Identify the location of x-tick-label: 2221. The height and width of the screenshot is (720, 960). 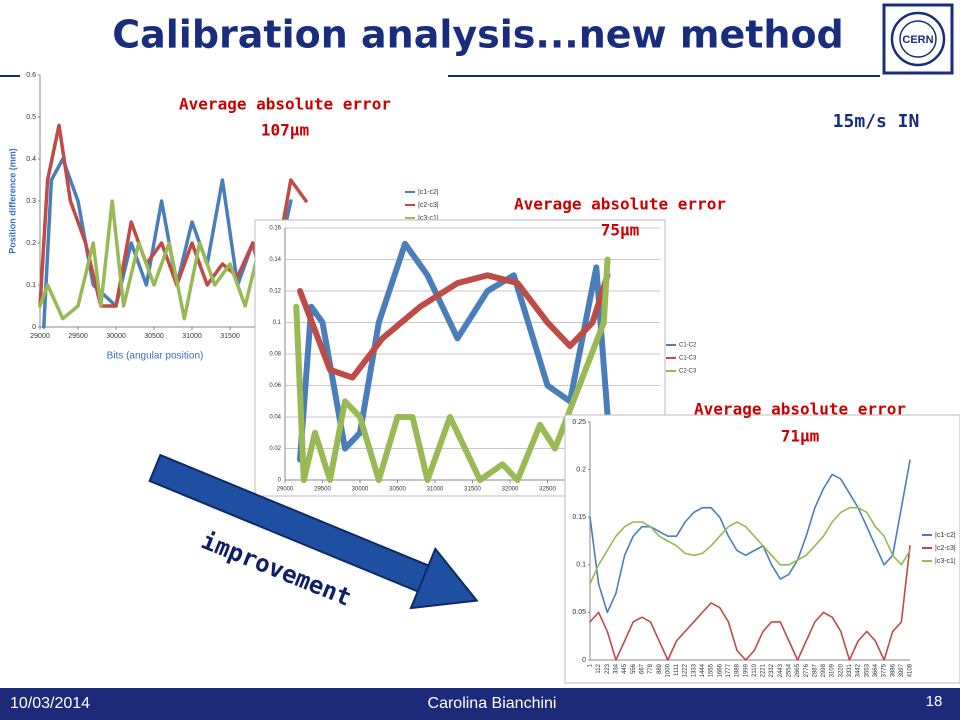
(764, 670).